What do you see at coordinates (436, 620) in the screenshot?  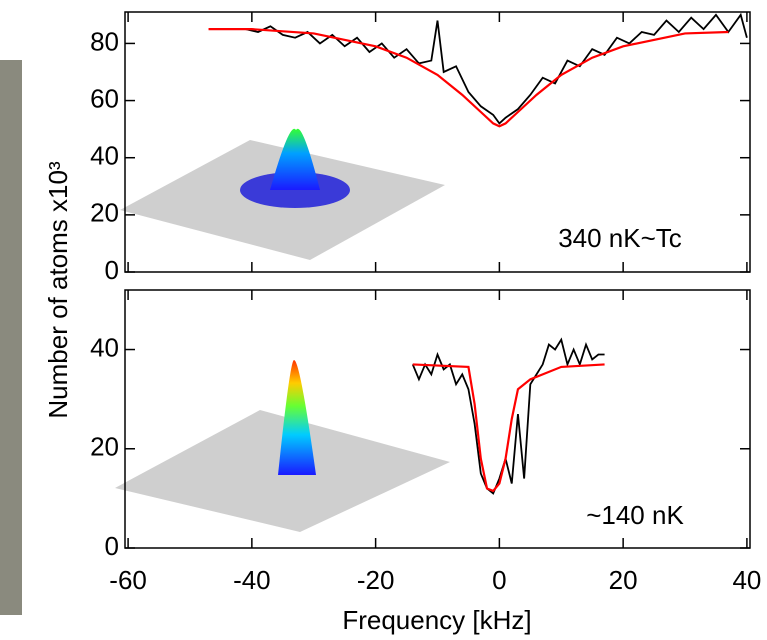 I see `x-axis-label: Frequency [kHz]` at bounding box center [436, 620].